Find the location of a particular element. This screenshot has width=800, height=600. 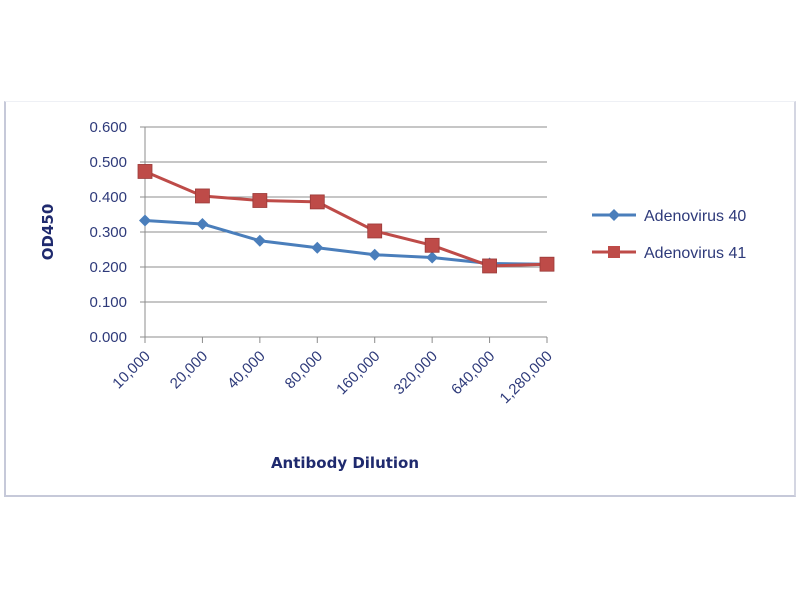

x-tick-label: 160,000 is located at coordinates (358, 373).